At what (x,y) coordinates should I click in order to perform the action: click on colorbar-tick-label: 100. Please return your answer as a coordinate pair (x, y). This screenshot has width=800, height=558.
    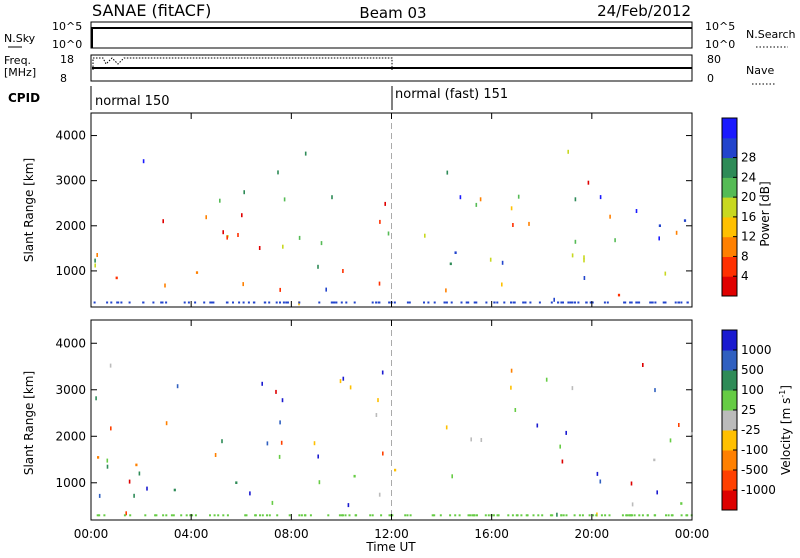
    Looking at the image, I should click on (752, 390).